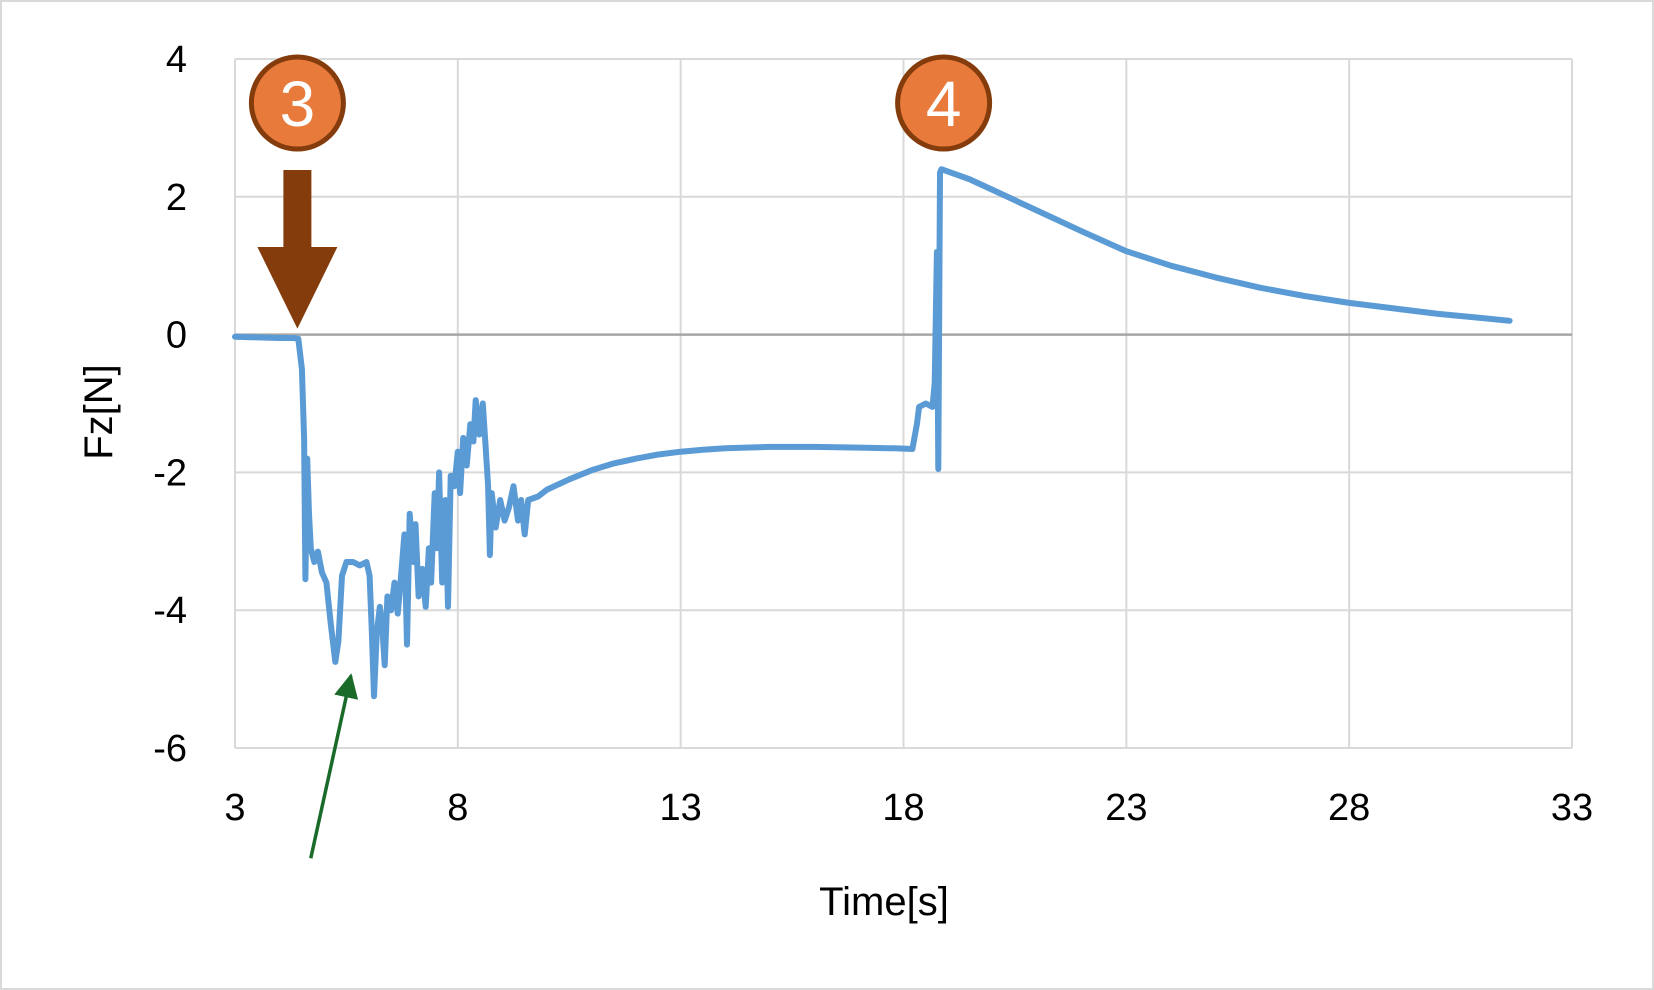  What do you see at coordinates (884, 902) in the screenshot?
I see `x-axis-label: Time[s]` at bounding box center [884, 902].